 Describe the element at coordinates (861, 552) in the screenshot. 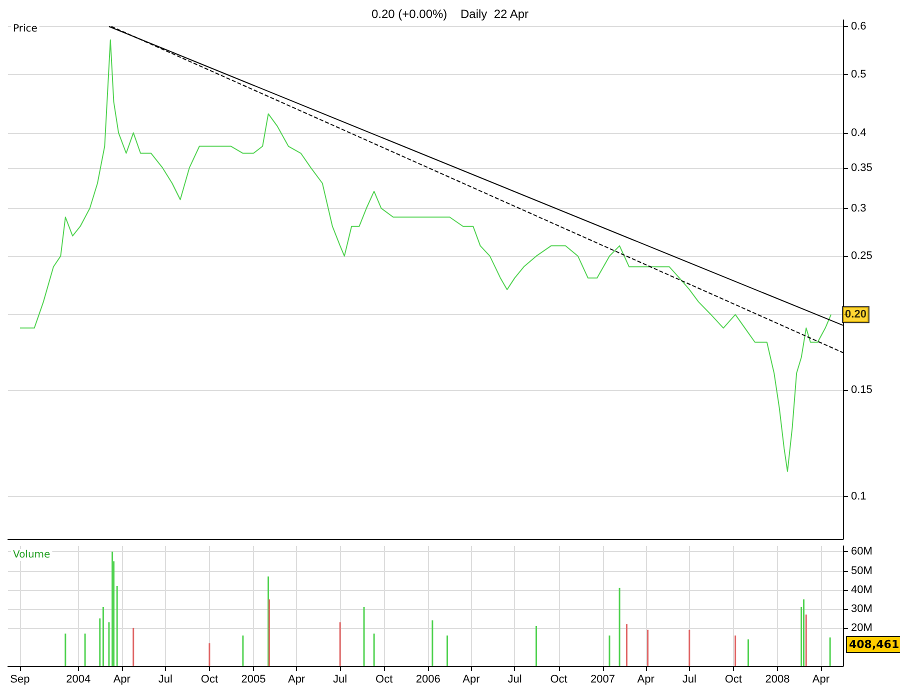

I see `y-tick-label: 60M` at that location.